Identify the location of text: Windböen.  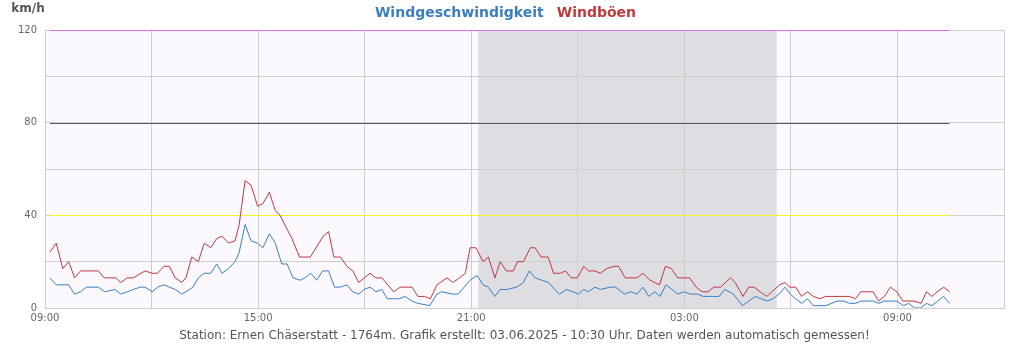
(596, 11).